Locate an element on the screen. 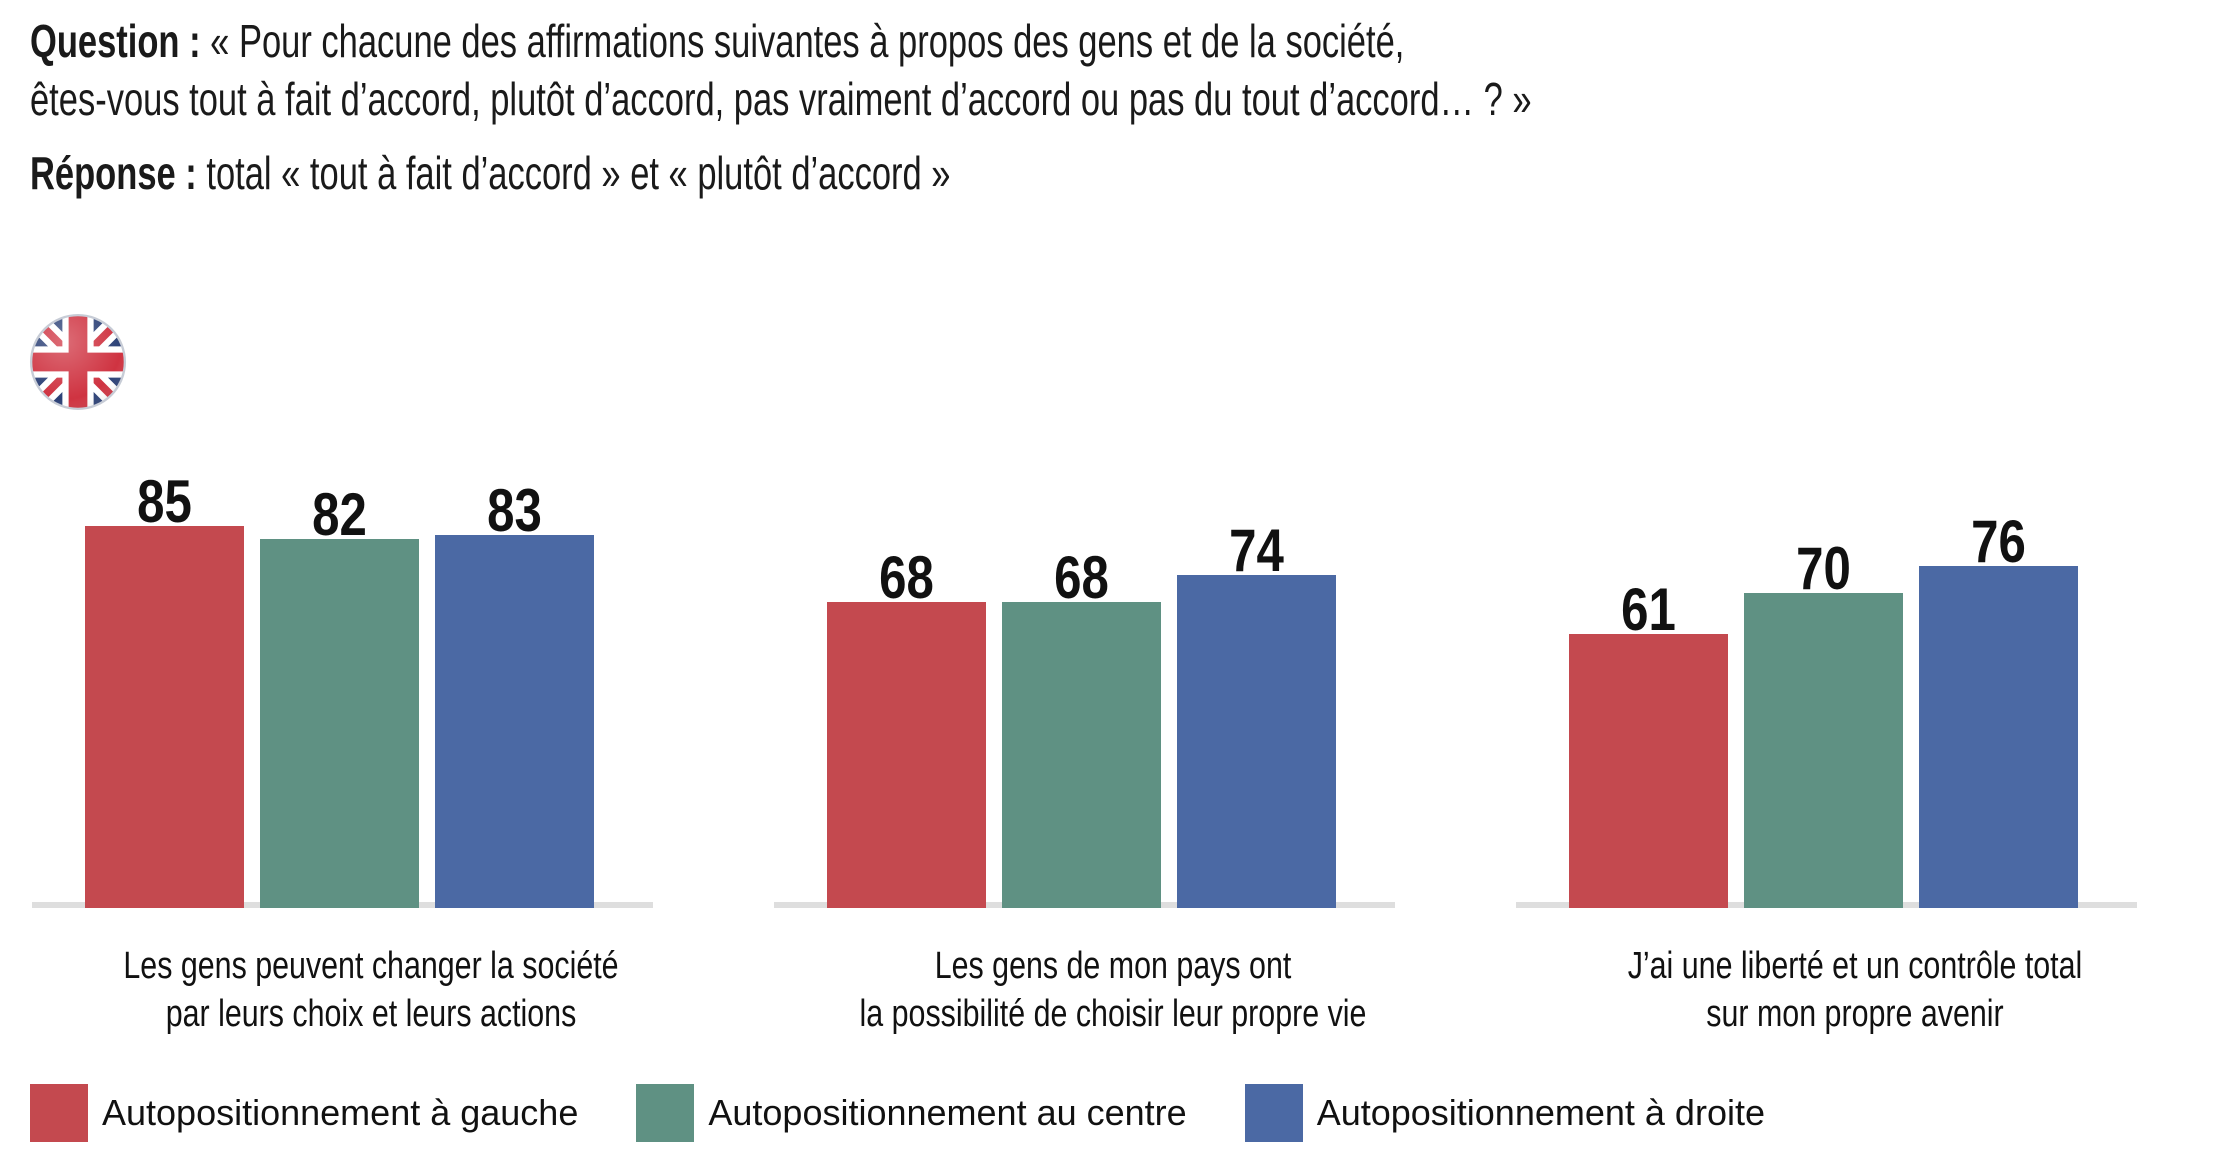 The height and width of the screenshot is (1164, 2226). category-label-line: J’ai une liberté et un contrôle total is located at coordinates (1855, 966).